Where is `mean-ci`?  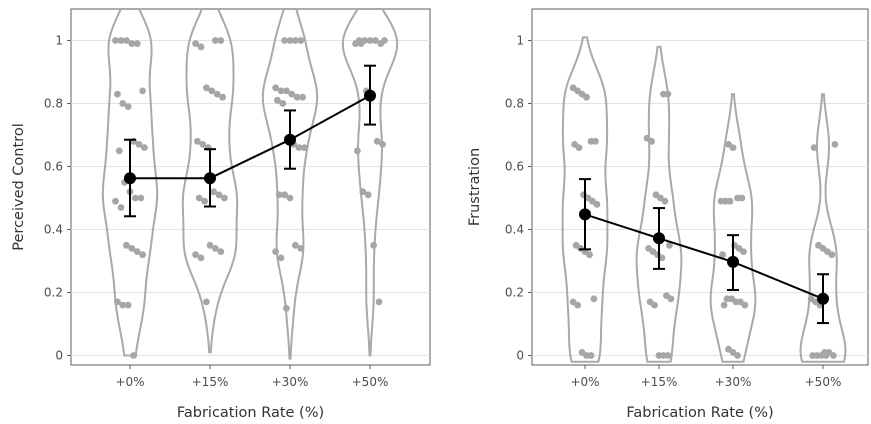
mean-ci is located at coordinates (704, 251).